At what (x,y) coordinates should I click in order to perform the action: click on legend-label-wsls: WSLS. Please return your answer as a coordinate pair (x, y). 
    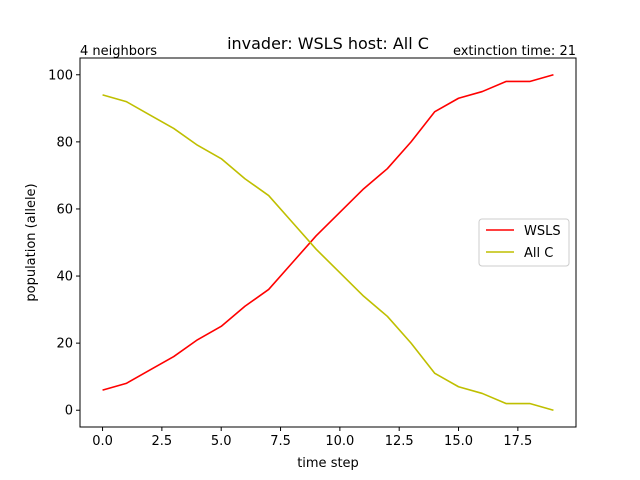
    Looking at the image, I should click on (542, 231).